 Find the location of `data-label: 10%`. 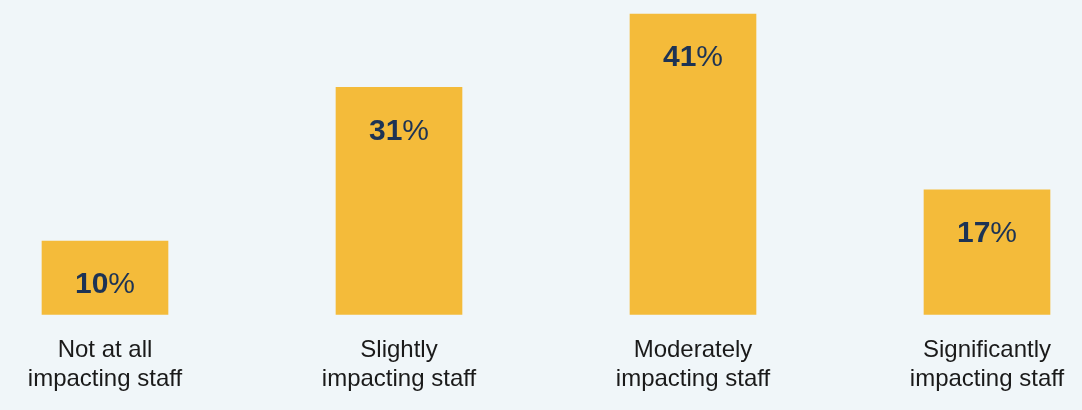

data-label: 10% is located at coordinates (105, 283).